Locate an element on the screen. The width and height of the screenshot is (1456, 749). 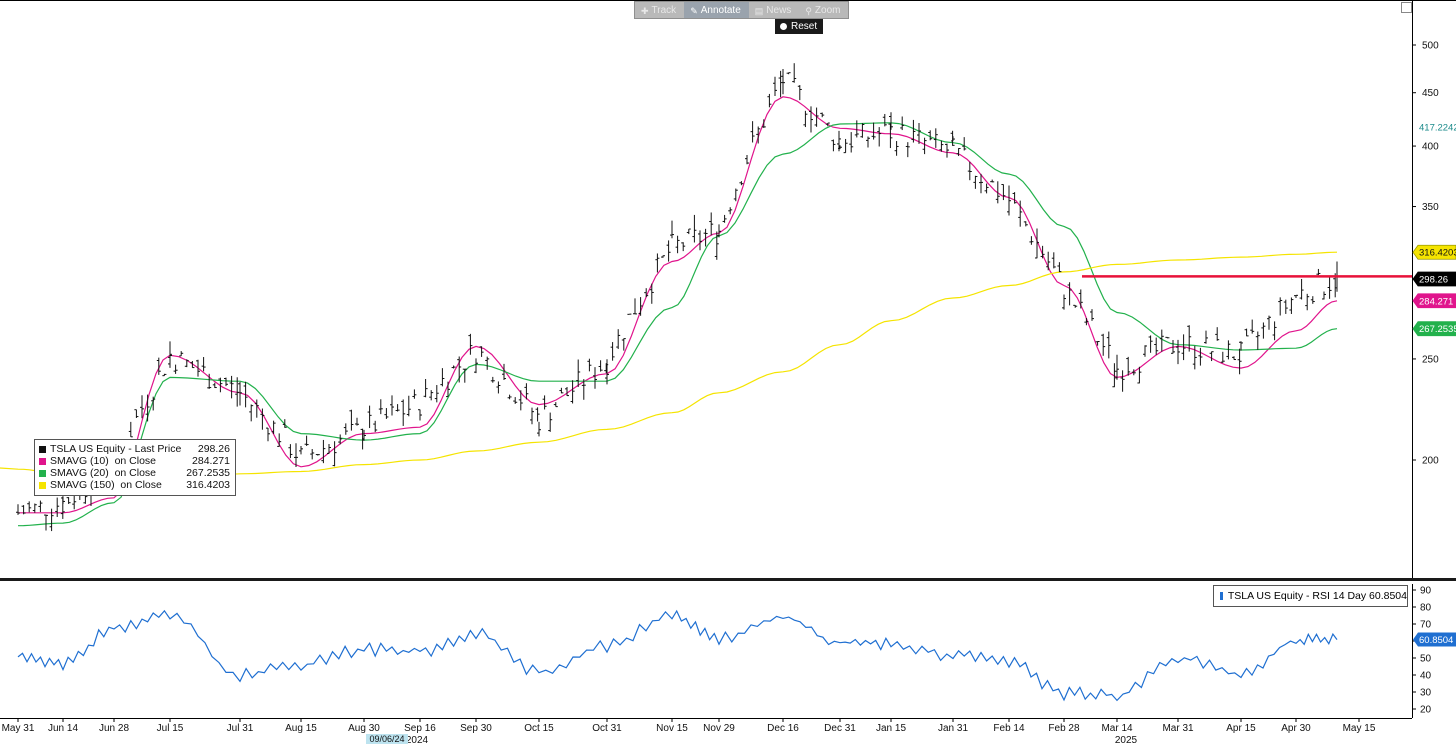
legend-swatch-sma150 is located at coordinates (42, 485).